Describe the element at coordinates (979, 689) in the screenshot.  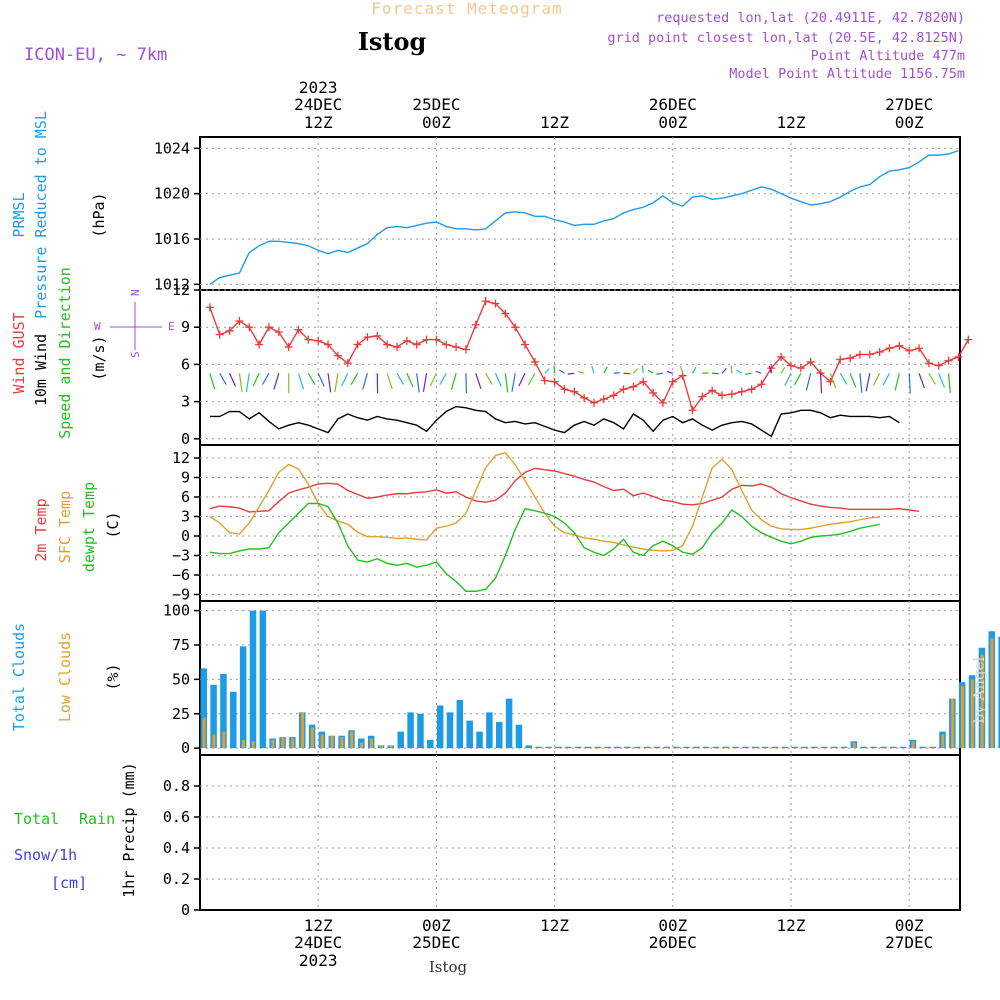
I see `watermark: by Angel` at that location.